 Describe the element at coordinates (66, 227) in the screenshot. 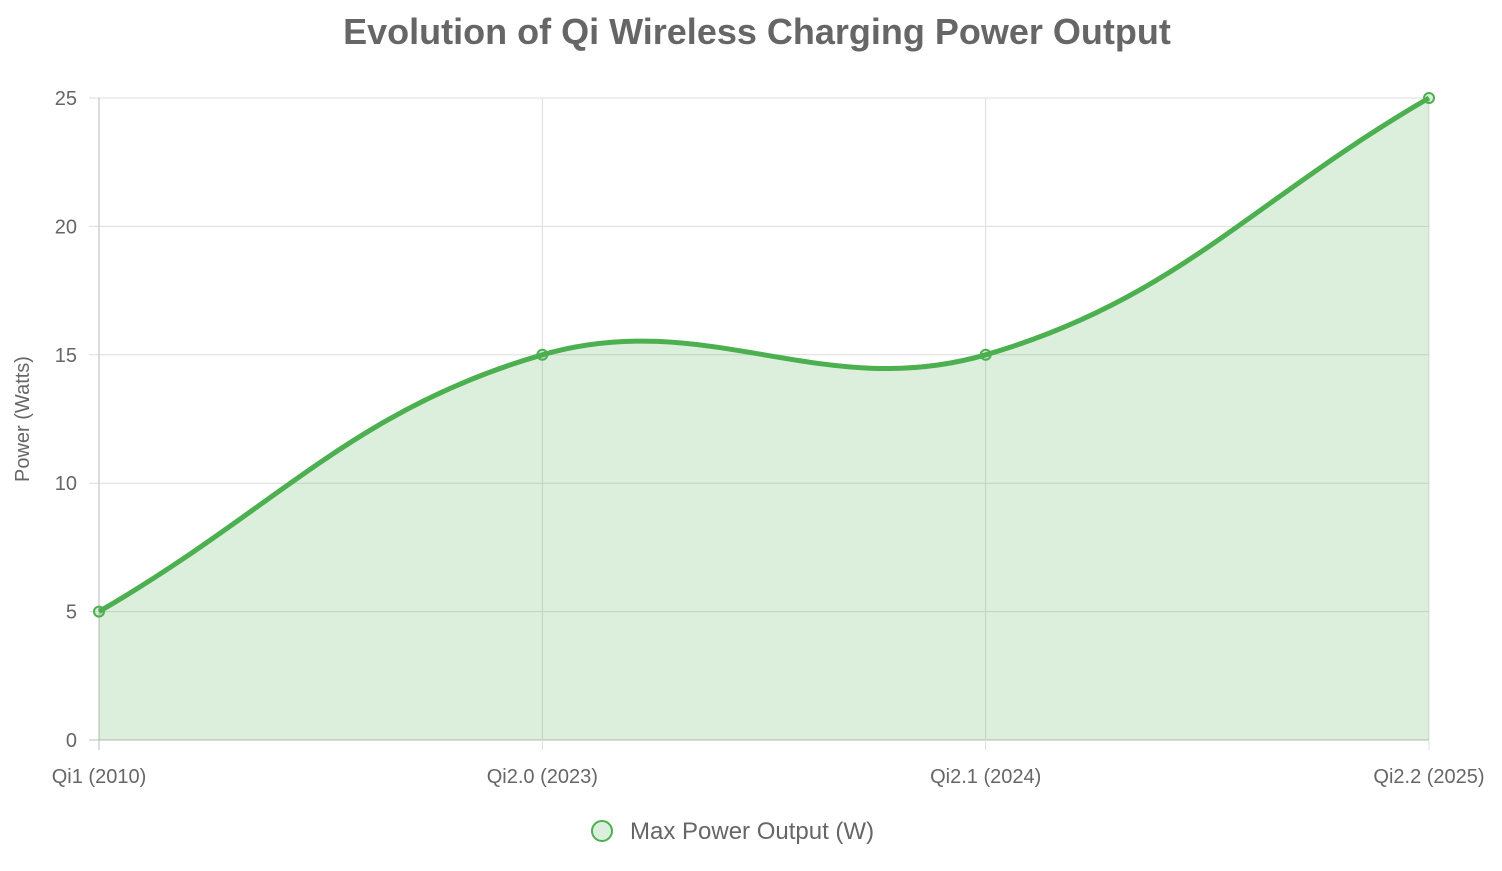

I see `y-tick-label: 20` at that location.